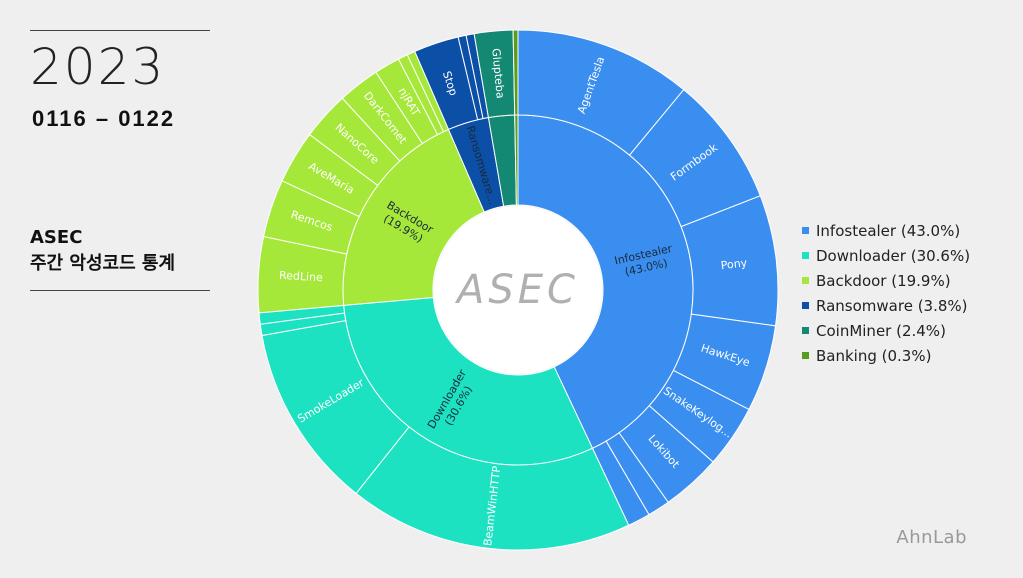 Image resolution: width=1023 pixels, height=578 pixels. I want to click on asec-center-logo: ASEC, so click(516, 290).